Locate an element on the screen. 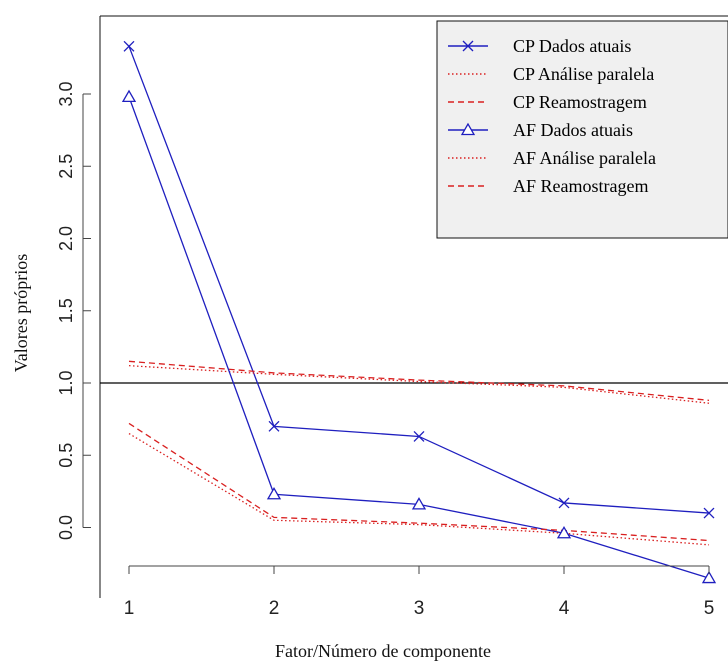 The height and width of the screenshot is (667, 728). legend-entry-5: AF Reamostragem is located at coordinates (548, 186).